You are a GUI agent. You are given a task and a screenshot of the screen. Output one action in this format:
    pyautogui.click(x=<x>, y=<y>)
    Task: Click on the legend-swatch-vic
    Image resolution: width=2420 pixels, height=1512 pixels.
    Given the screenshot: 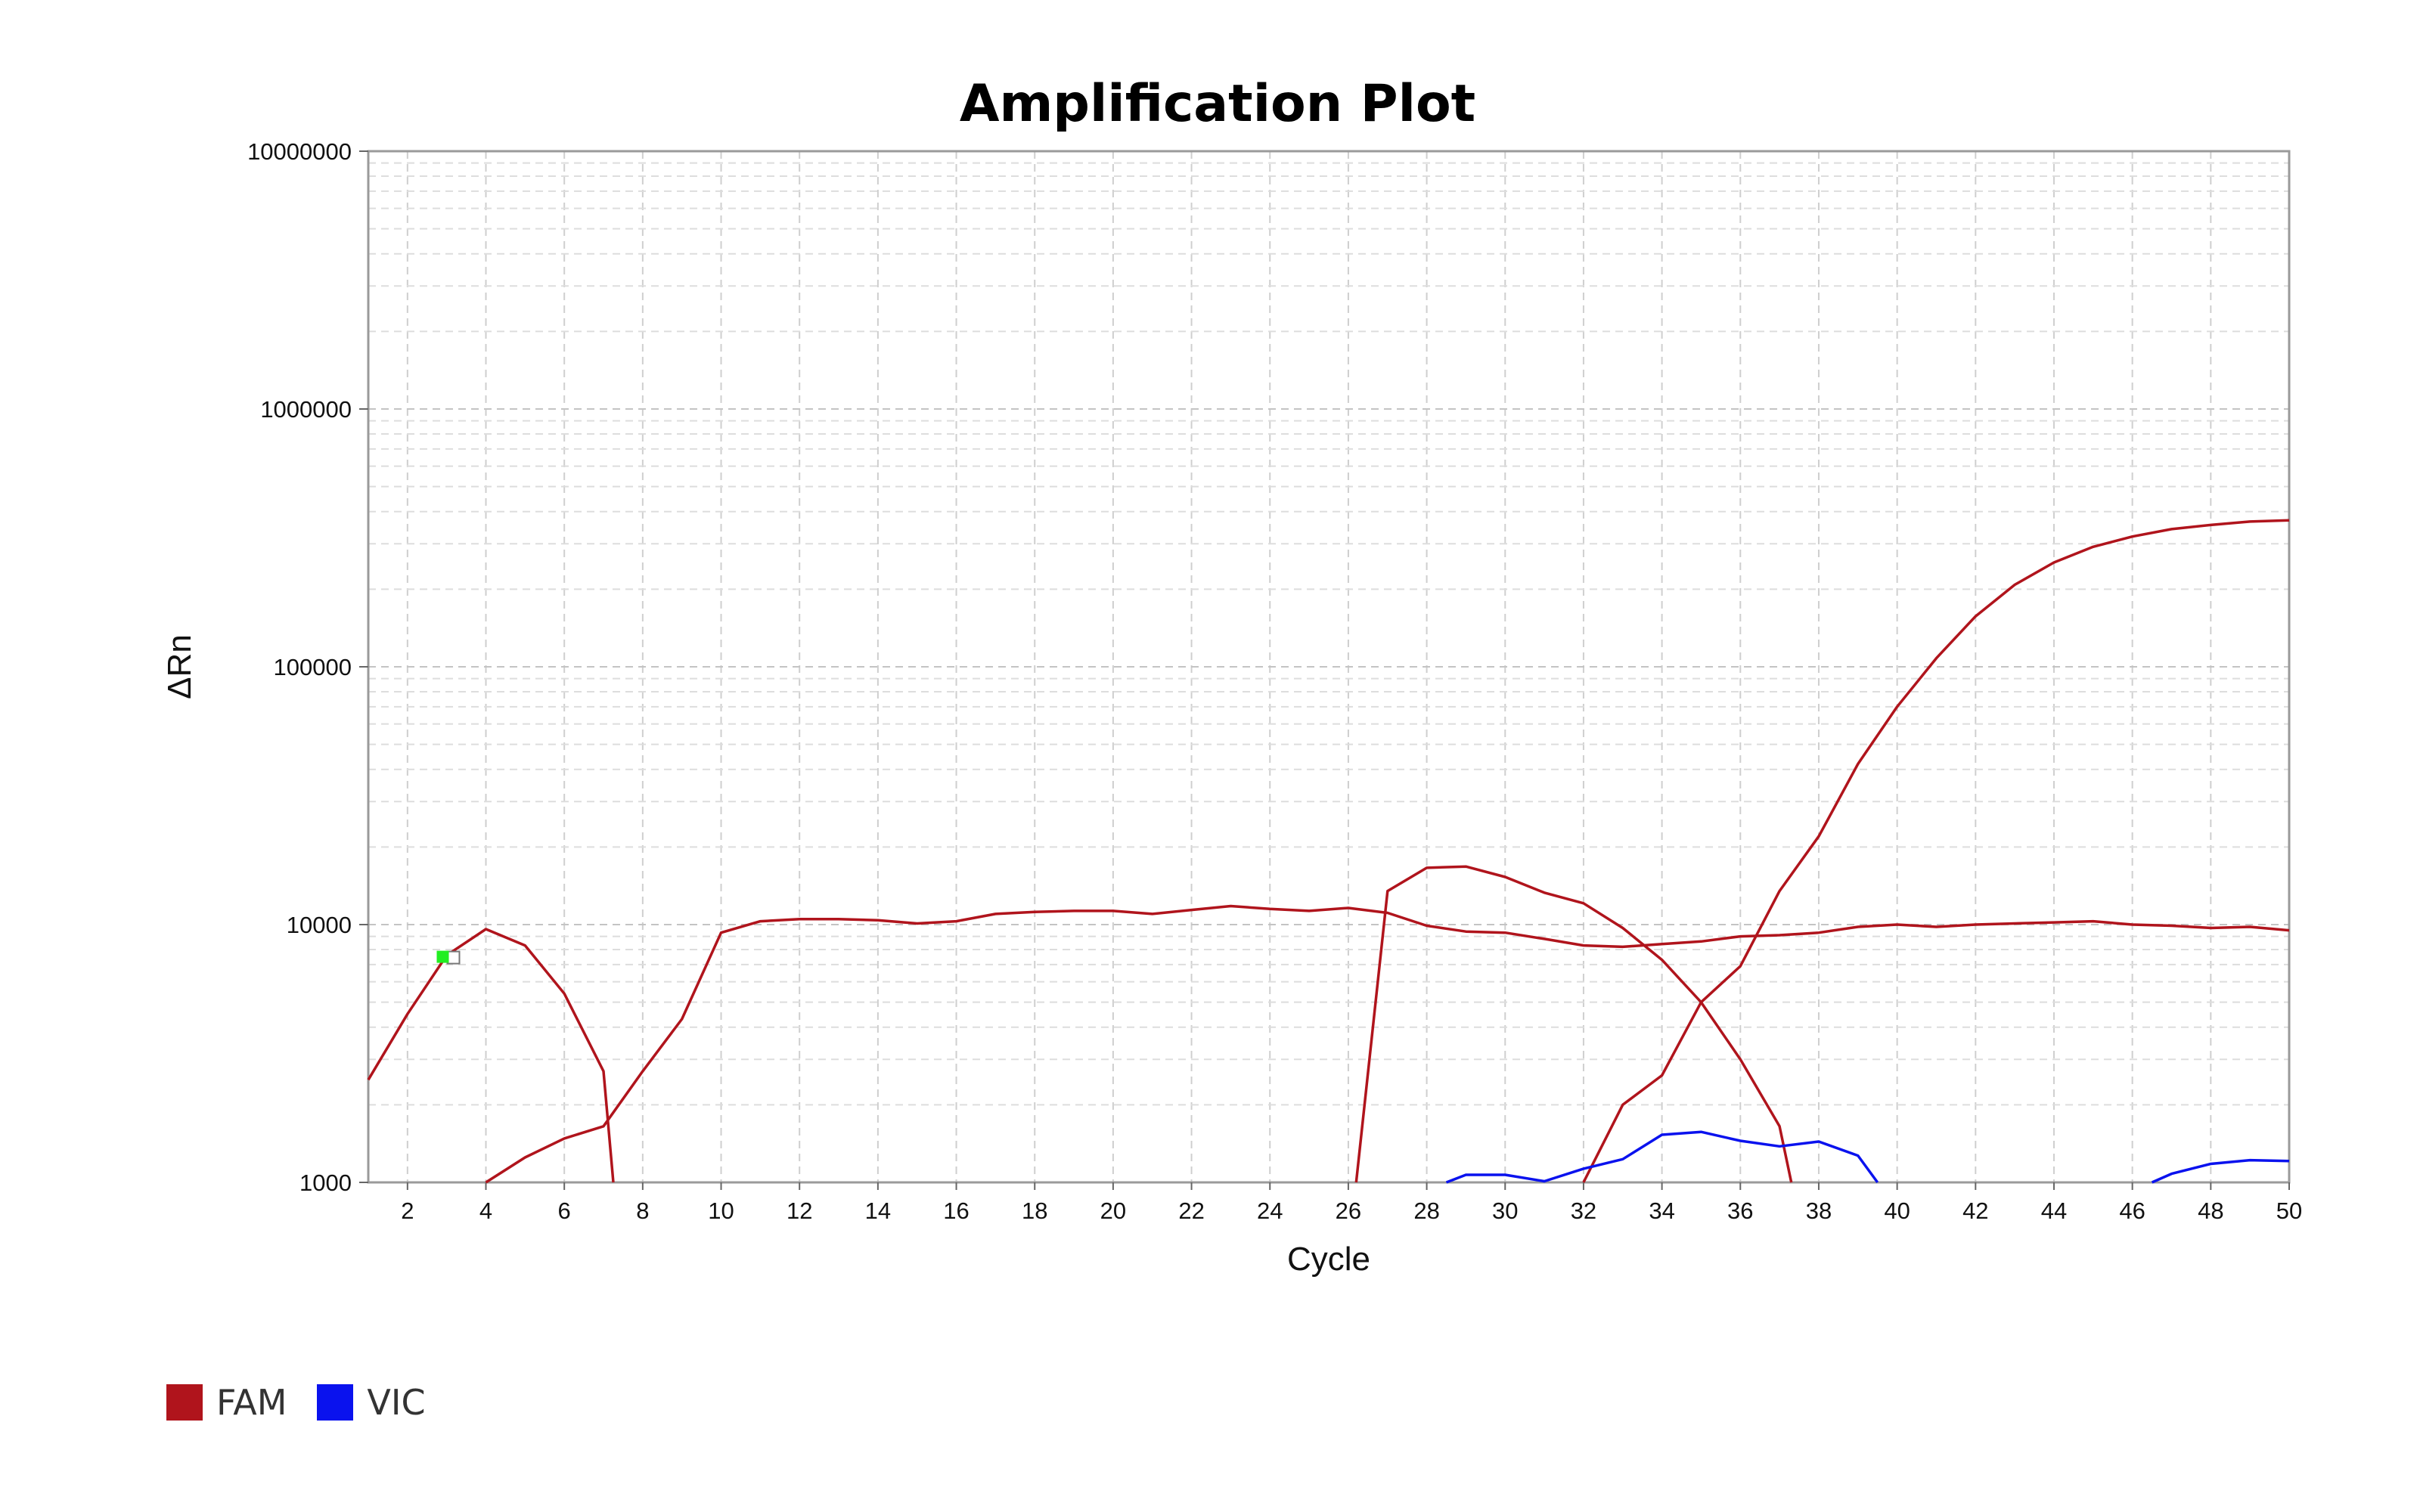 What is the action you would take?
    pyautogui.click(x=335, y=1402)
    